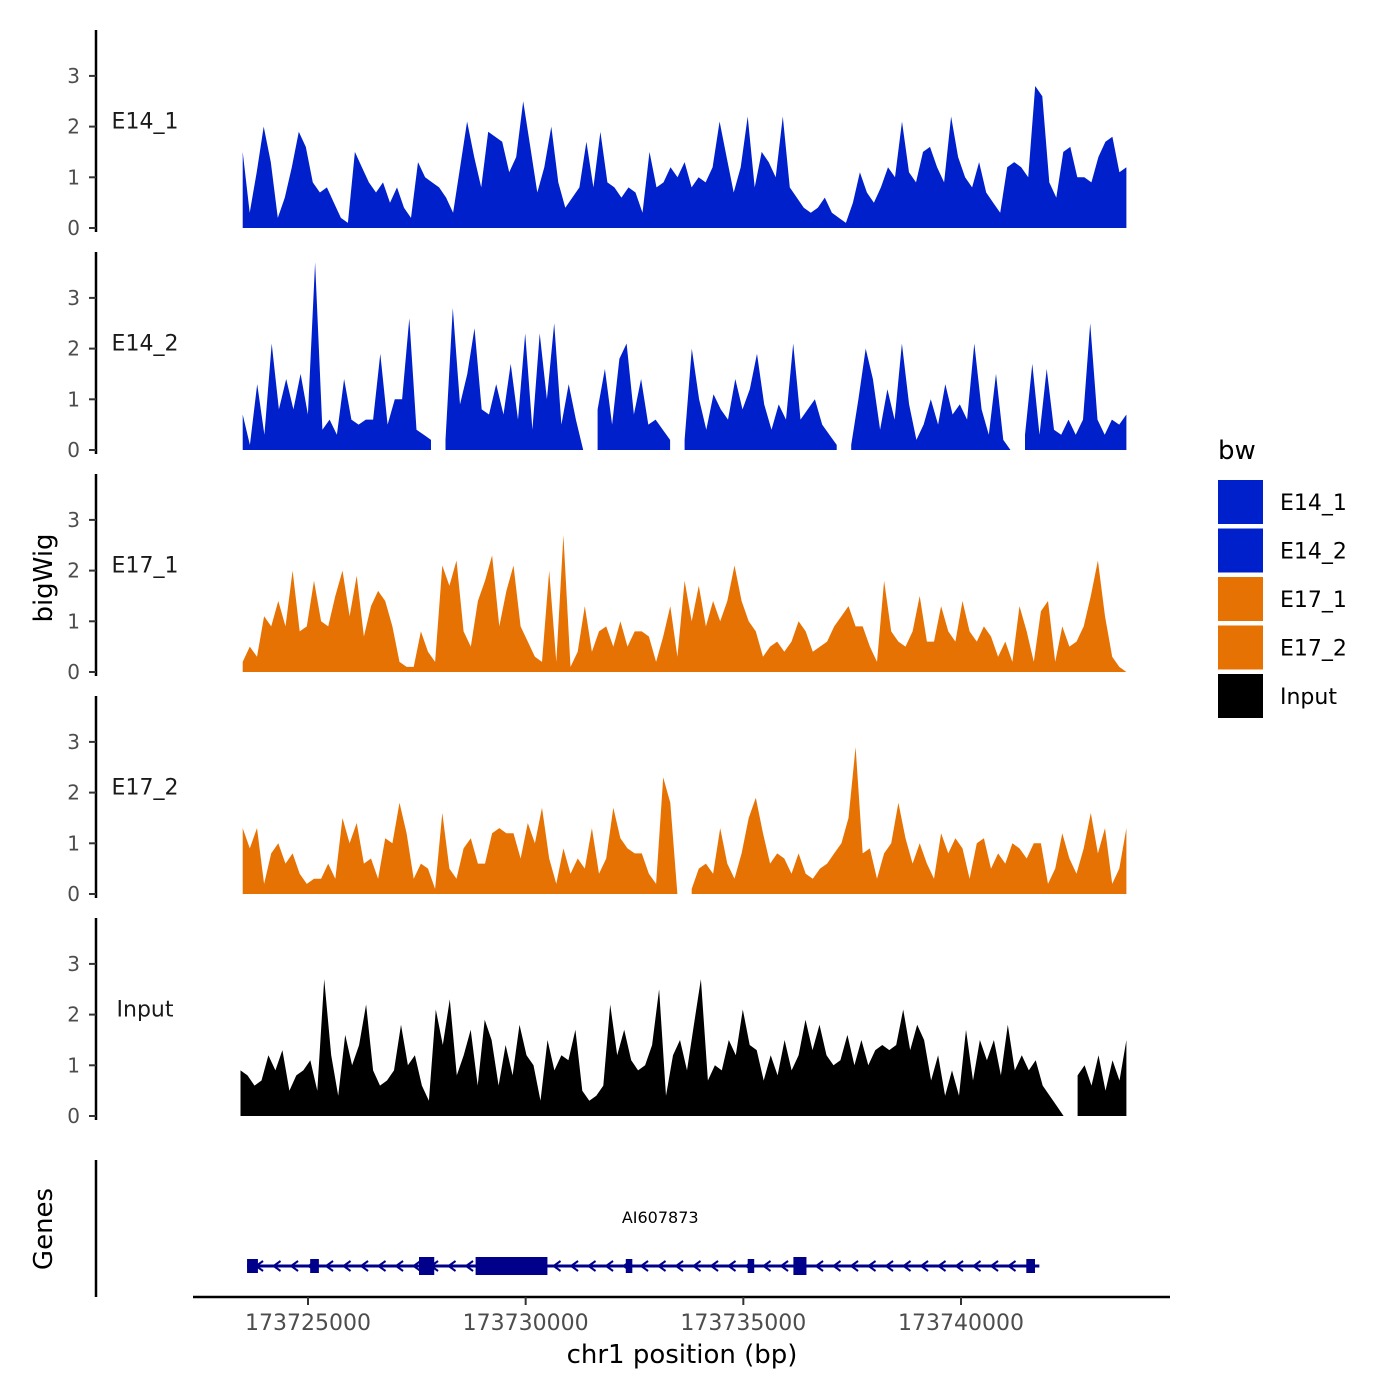 Image resolution: width=1400 pixels, height=1400 pixels. I want to click on track-panel-input: 0 1 2 3 Input, so click(597, 1023).